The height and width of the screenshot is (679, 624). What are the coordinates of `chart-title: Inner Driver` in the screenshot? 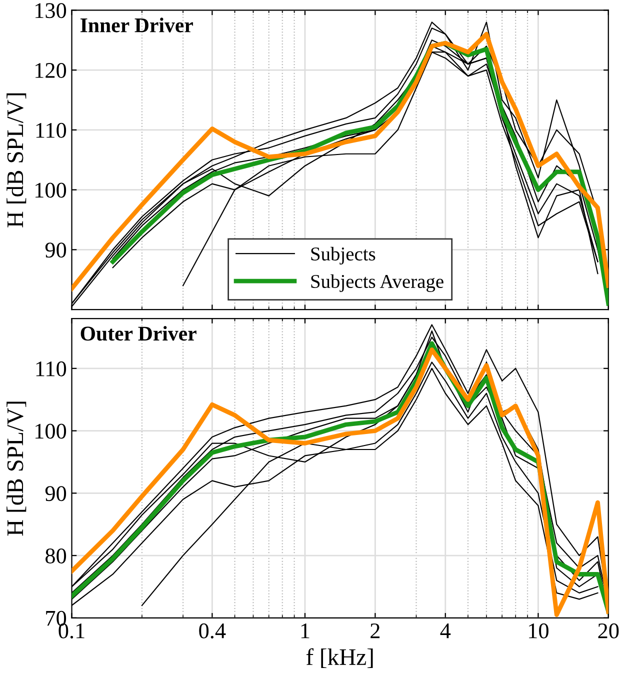 It's located at (136, 25).